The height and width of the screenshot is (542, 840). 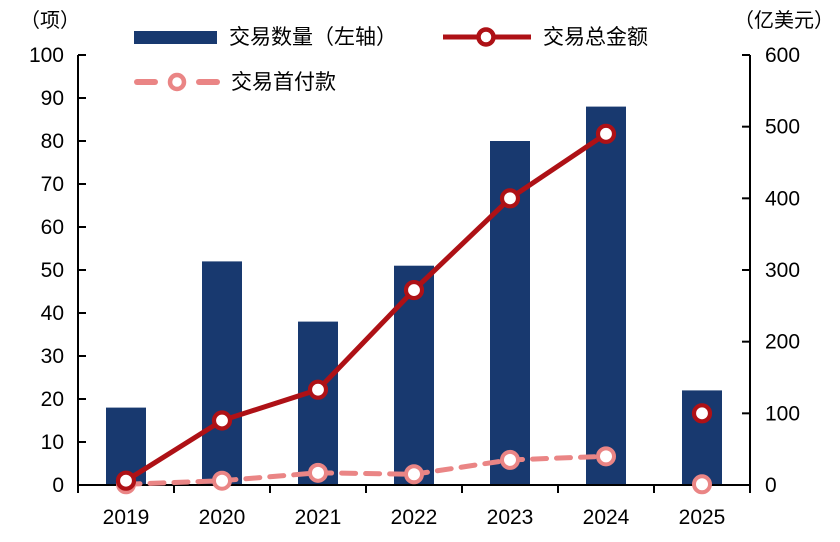 I want to click on legend-item-bars: 交易数量（左轴）, so click(x=265, y=37).